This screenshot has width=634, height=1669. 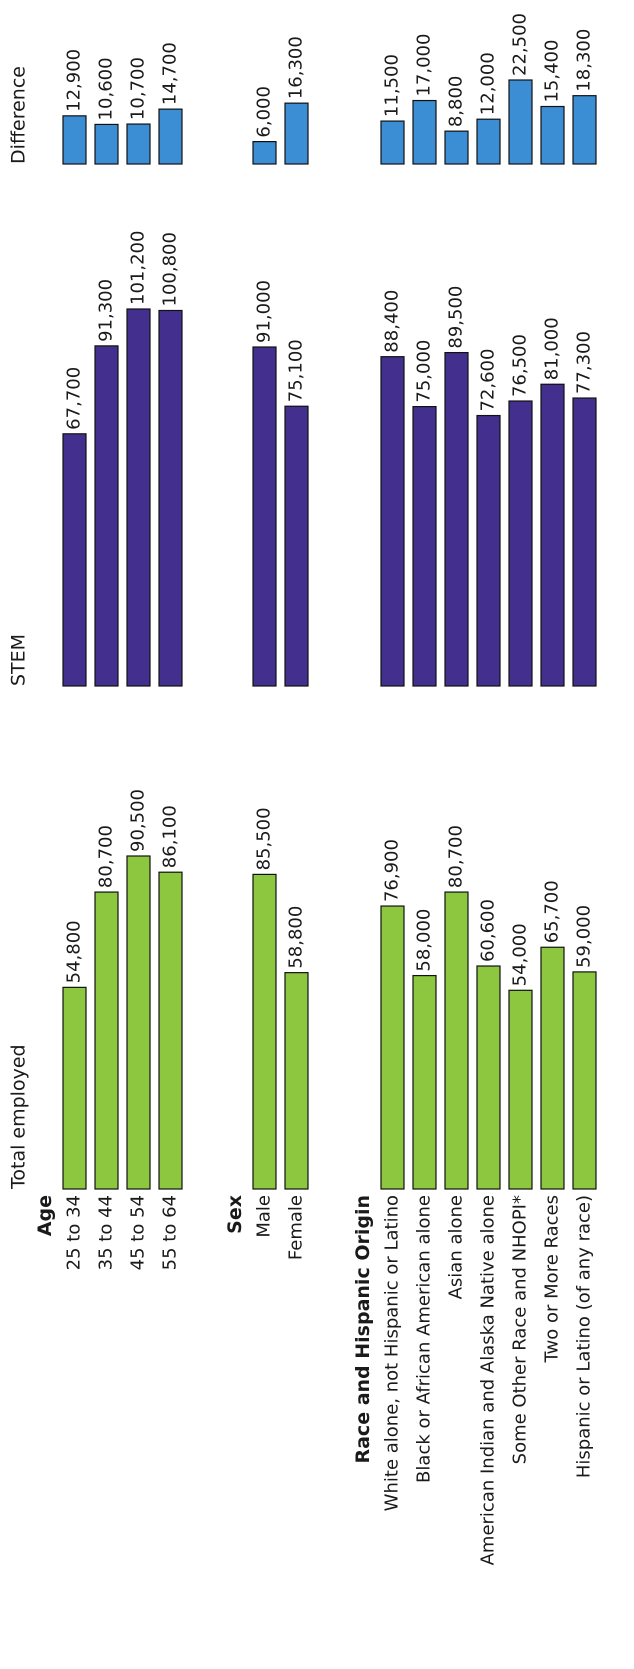 I want to click on stem-value-label: 76,500, so click(x=520, y=365).